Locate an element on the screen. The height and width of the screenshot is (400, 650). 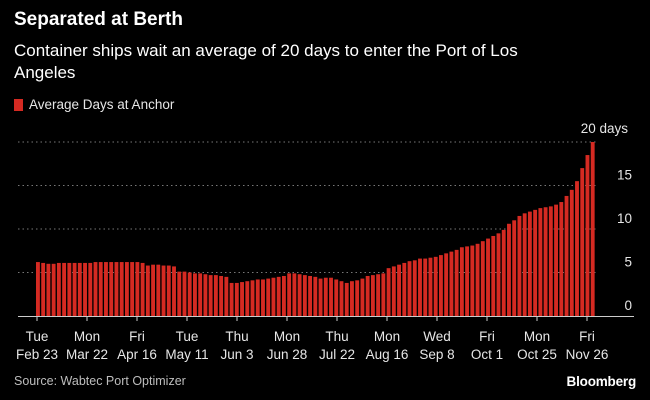
x-tick-date-label: Jun 28 is located at coordinates (287, 354).